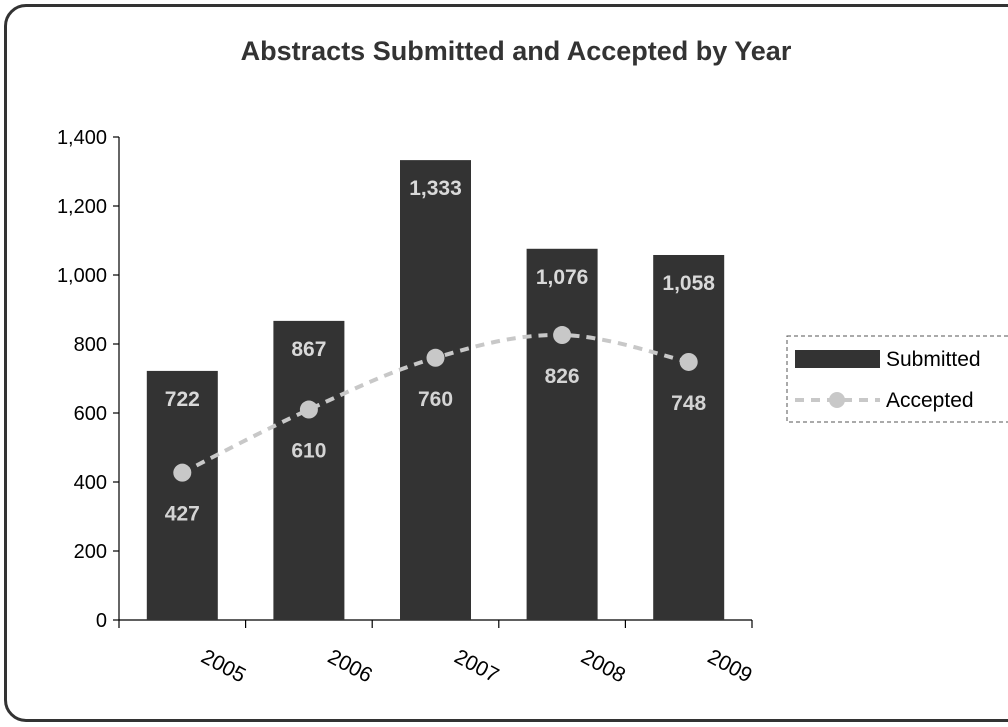  I want to click on x-tick-label: 2008, so click(603, 666).